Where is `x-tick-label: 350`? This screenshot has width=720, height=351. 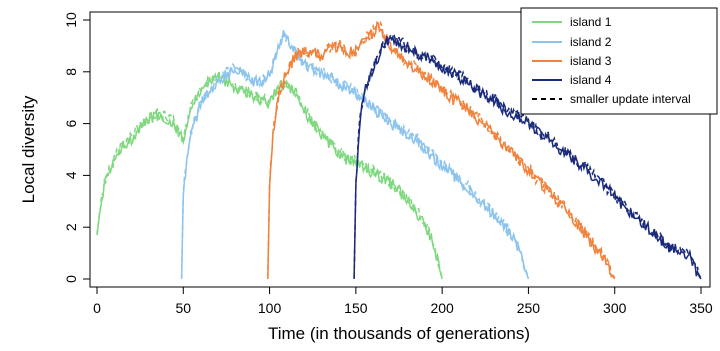 x-tick-label: 350 is located at coordinates (701, 308).